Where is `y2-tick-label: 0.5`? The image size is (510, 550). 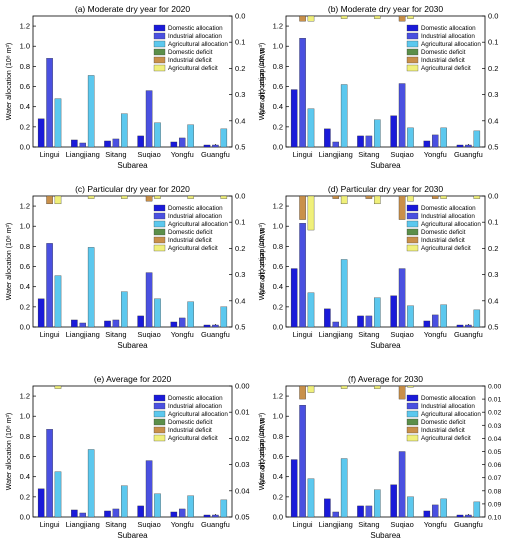 y2-tick-label: 0.5 is located at coordinates (240, 147).